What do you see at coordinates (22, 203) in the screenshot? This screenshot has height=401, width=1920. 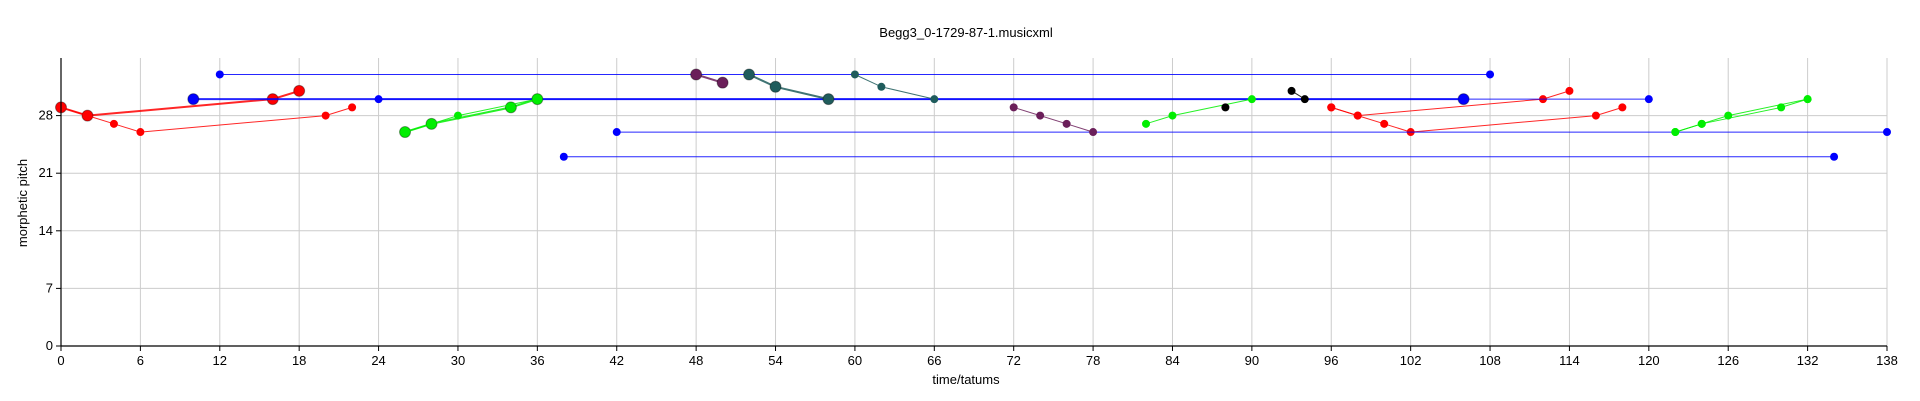 I see `y-axis-title: morphetic pitch` at bounding box center [22, 203].